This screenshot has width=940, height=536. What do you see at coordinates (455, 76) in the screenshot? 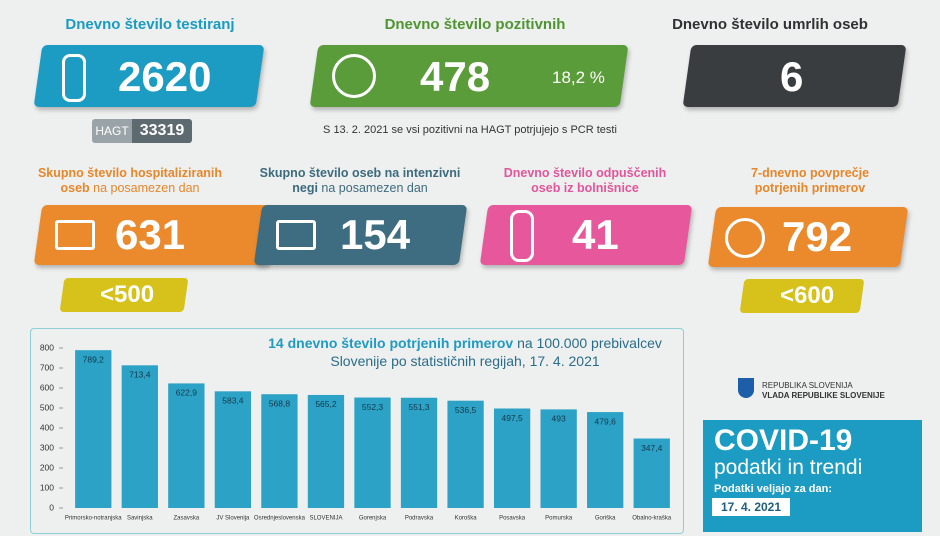
I see `tile-value: 478` at bounding box center [455, 76].